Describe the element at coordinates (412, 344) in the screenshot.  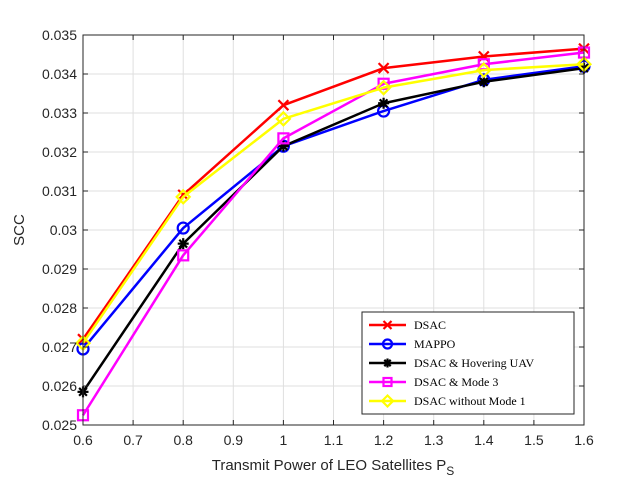
I see `legend-item: MAPPO` at that location.